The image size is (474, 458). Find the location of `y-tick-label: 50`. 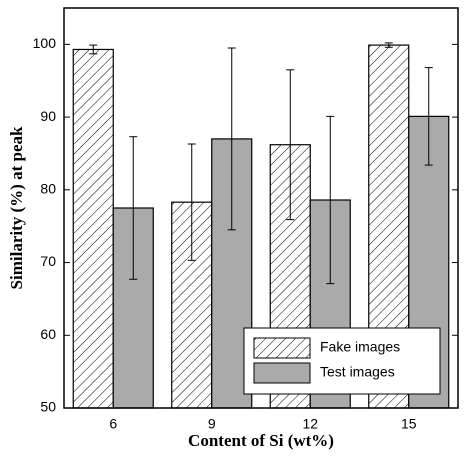

y-tick-label: 50 is located at coordinates (48, 407).